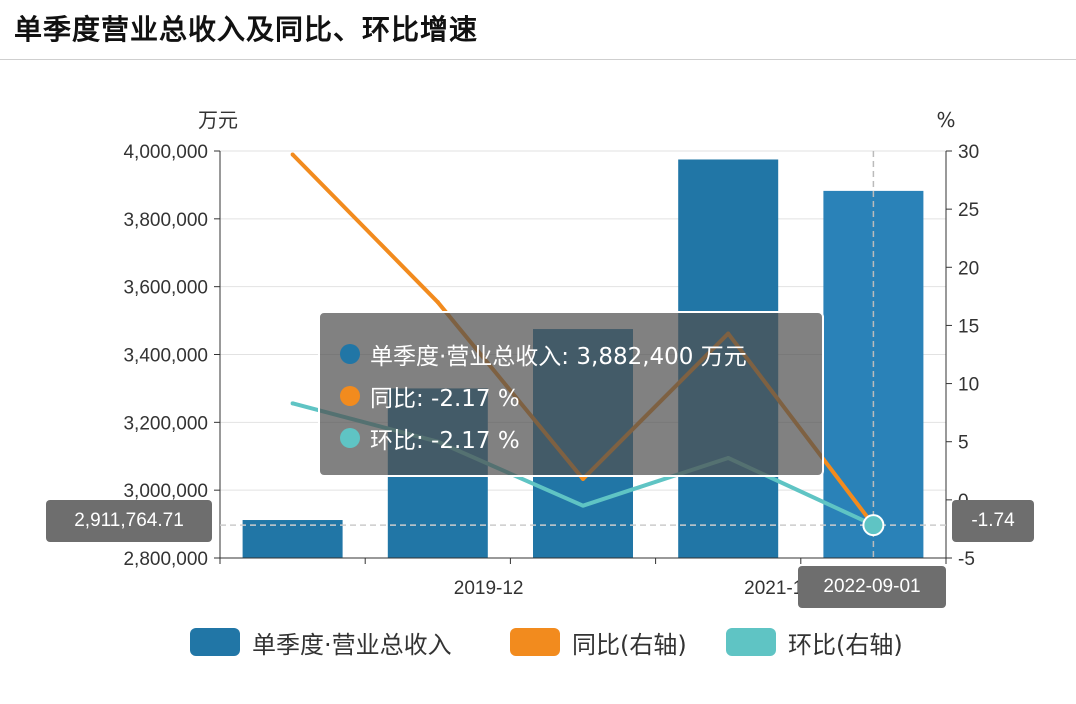 The image size is (1076, 704). I want to click on right-tick-label: 20, so click(968, 268).